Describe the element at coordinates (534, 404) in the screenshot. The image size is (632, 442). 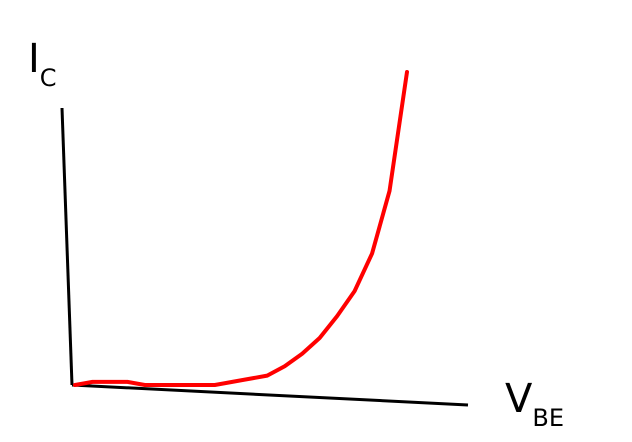
I see `x-axis-title: V$_{BE}$` at that location.